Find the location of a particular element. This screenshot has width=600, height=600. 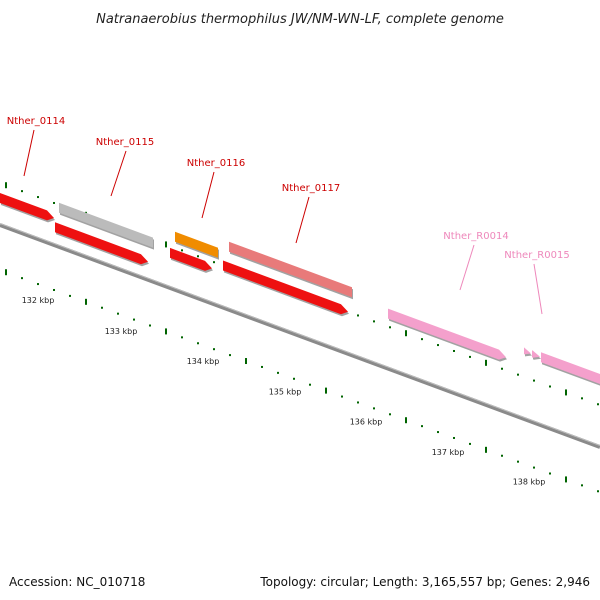

gene-label: Nther_0115 is located at coordinates (125, 142).